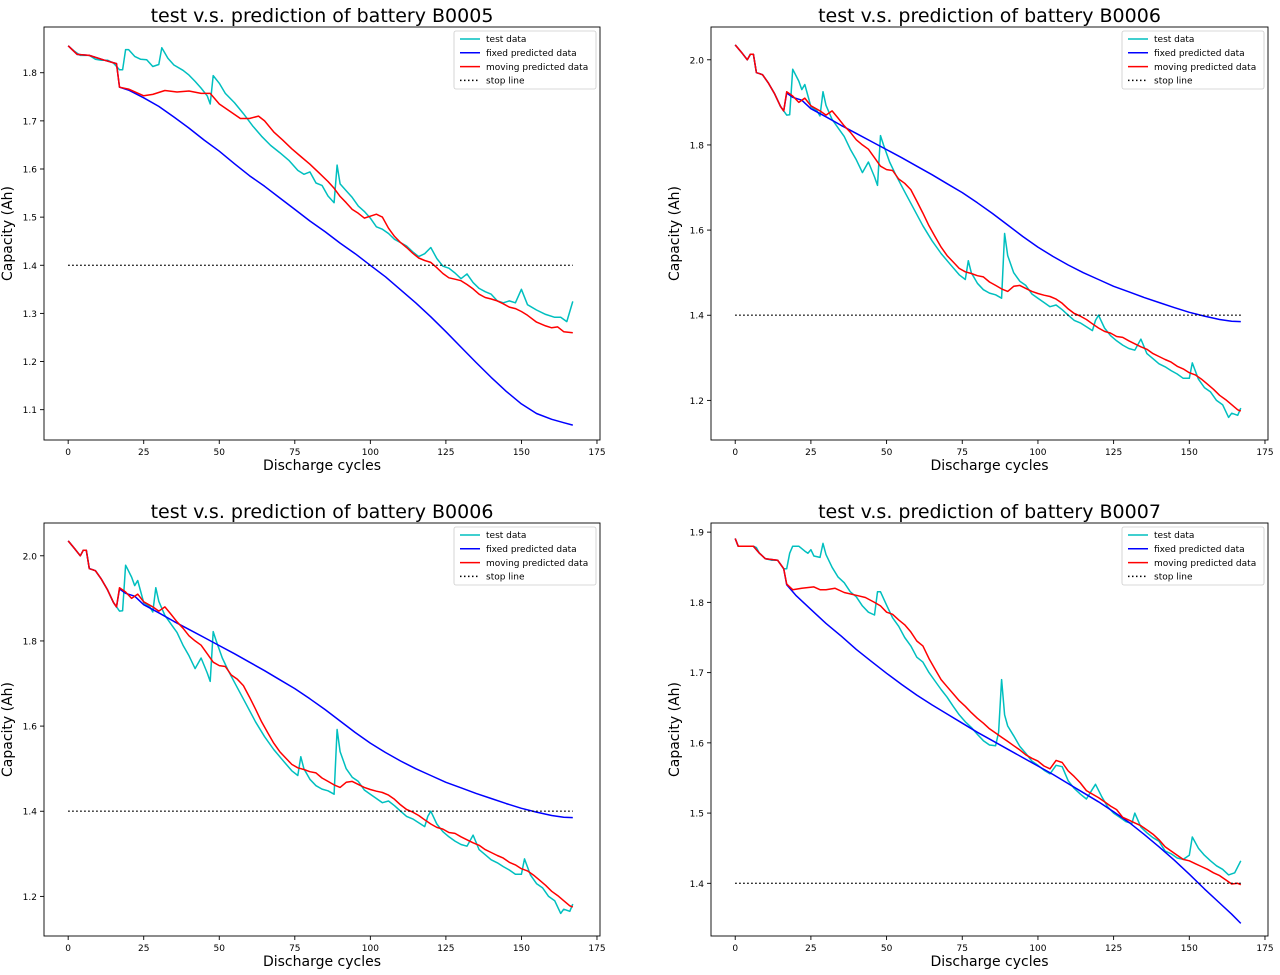 The width and height of the screenshot is (1280, 975). I want to click on chart-title: test v.s. prediction of battery B0007, so click(989, 512).